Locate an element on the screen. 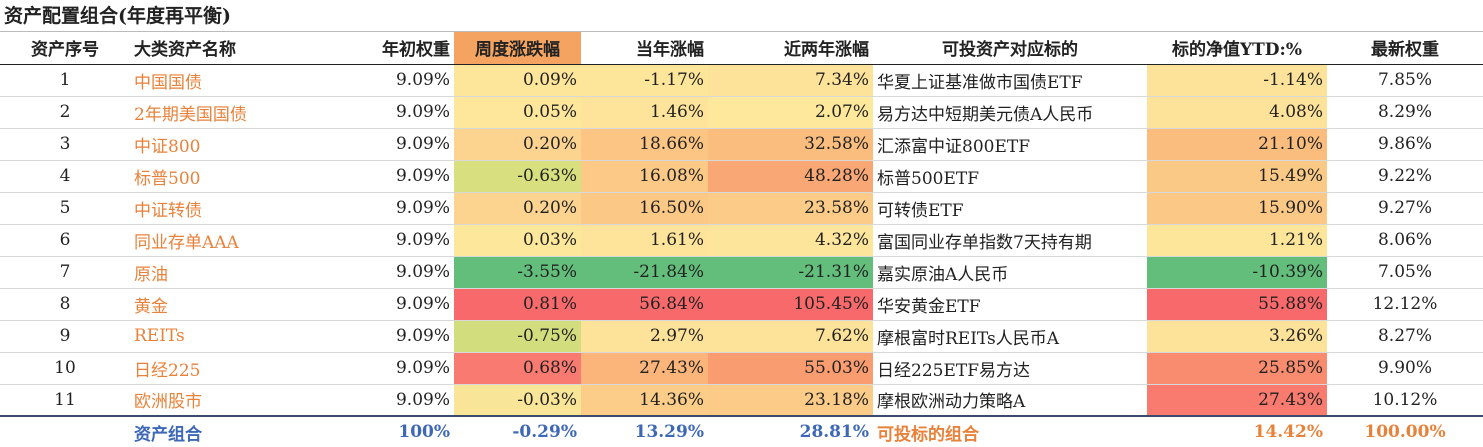  cell-2y: -21.31% is located at coordinates (790, 272).